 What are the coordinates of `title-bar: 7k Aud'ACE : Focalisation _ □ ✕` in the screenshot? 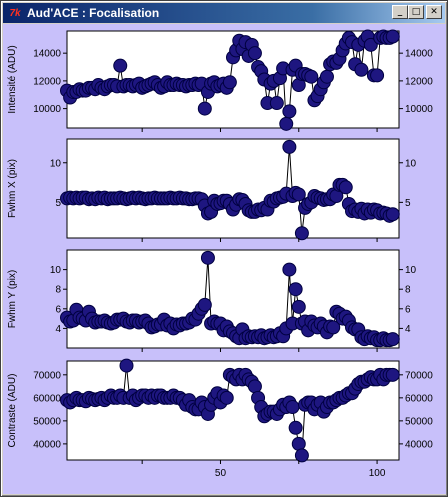 It's located at (224, 13).